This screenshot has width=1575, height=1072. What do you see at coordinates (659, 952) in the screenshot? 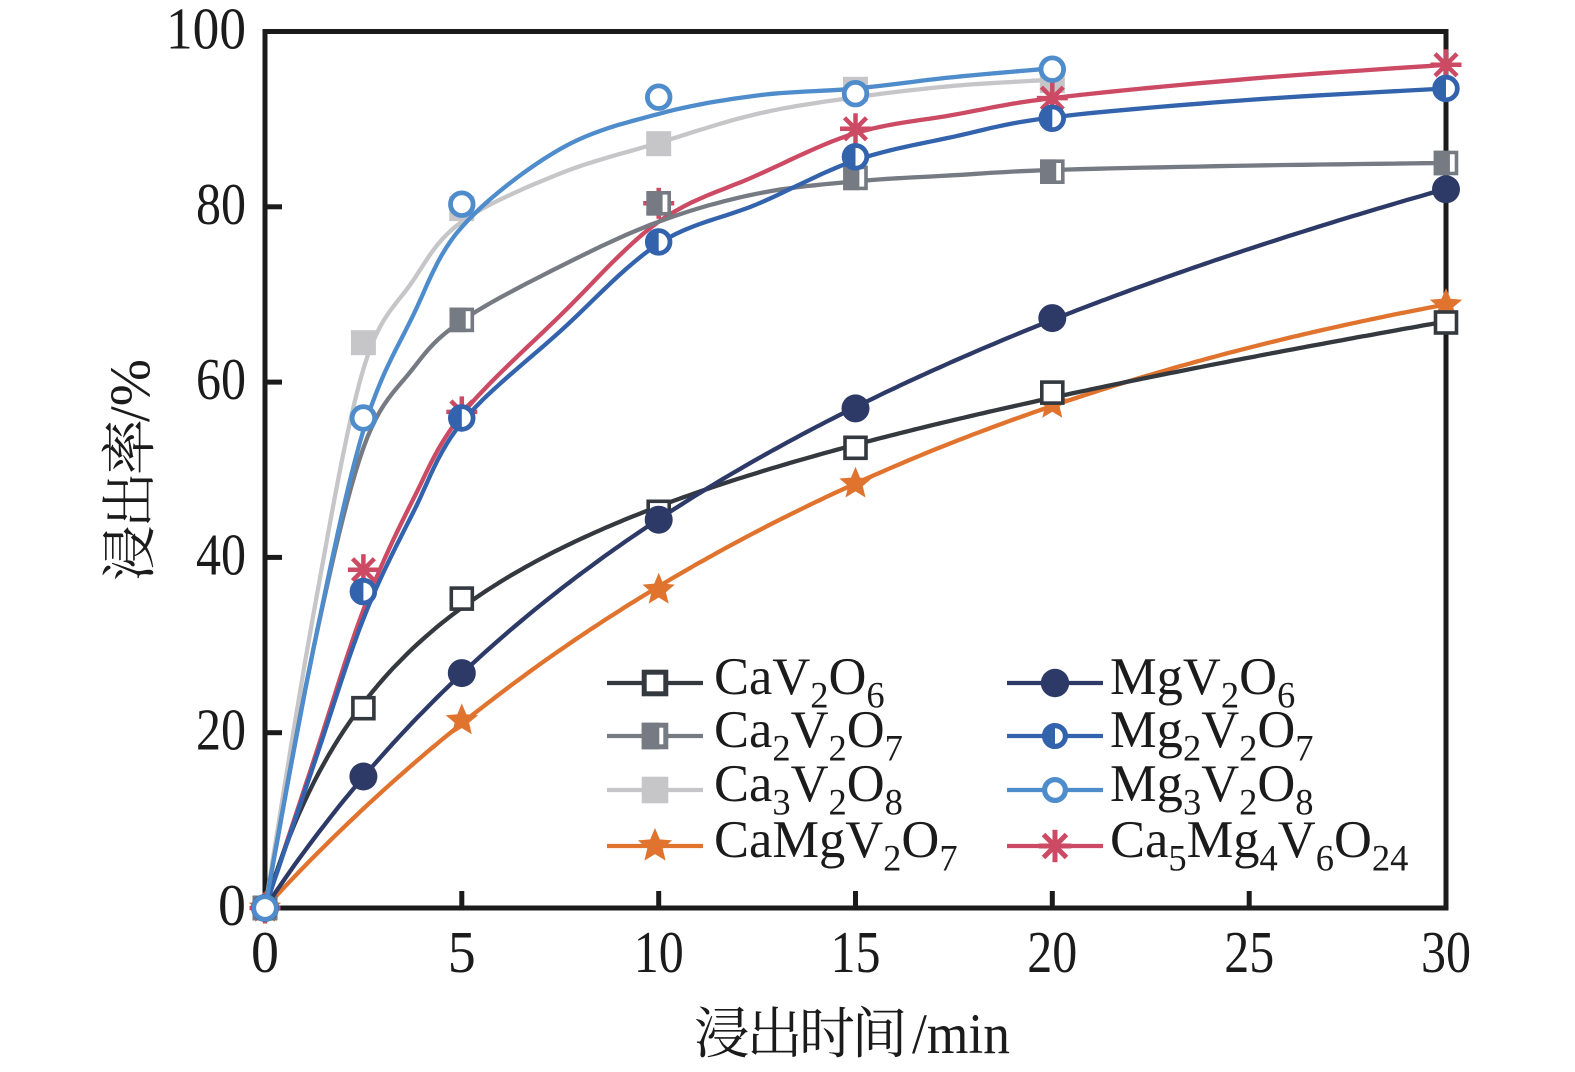
I see `svg-text: 10` at bounding box center [659, 952].